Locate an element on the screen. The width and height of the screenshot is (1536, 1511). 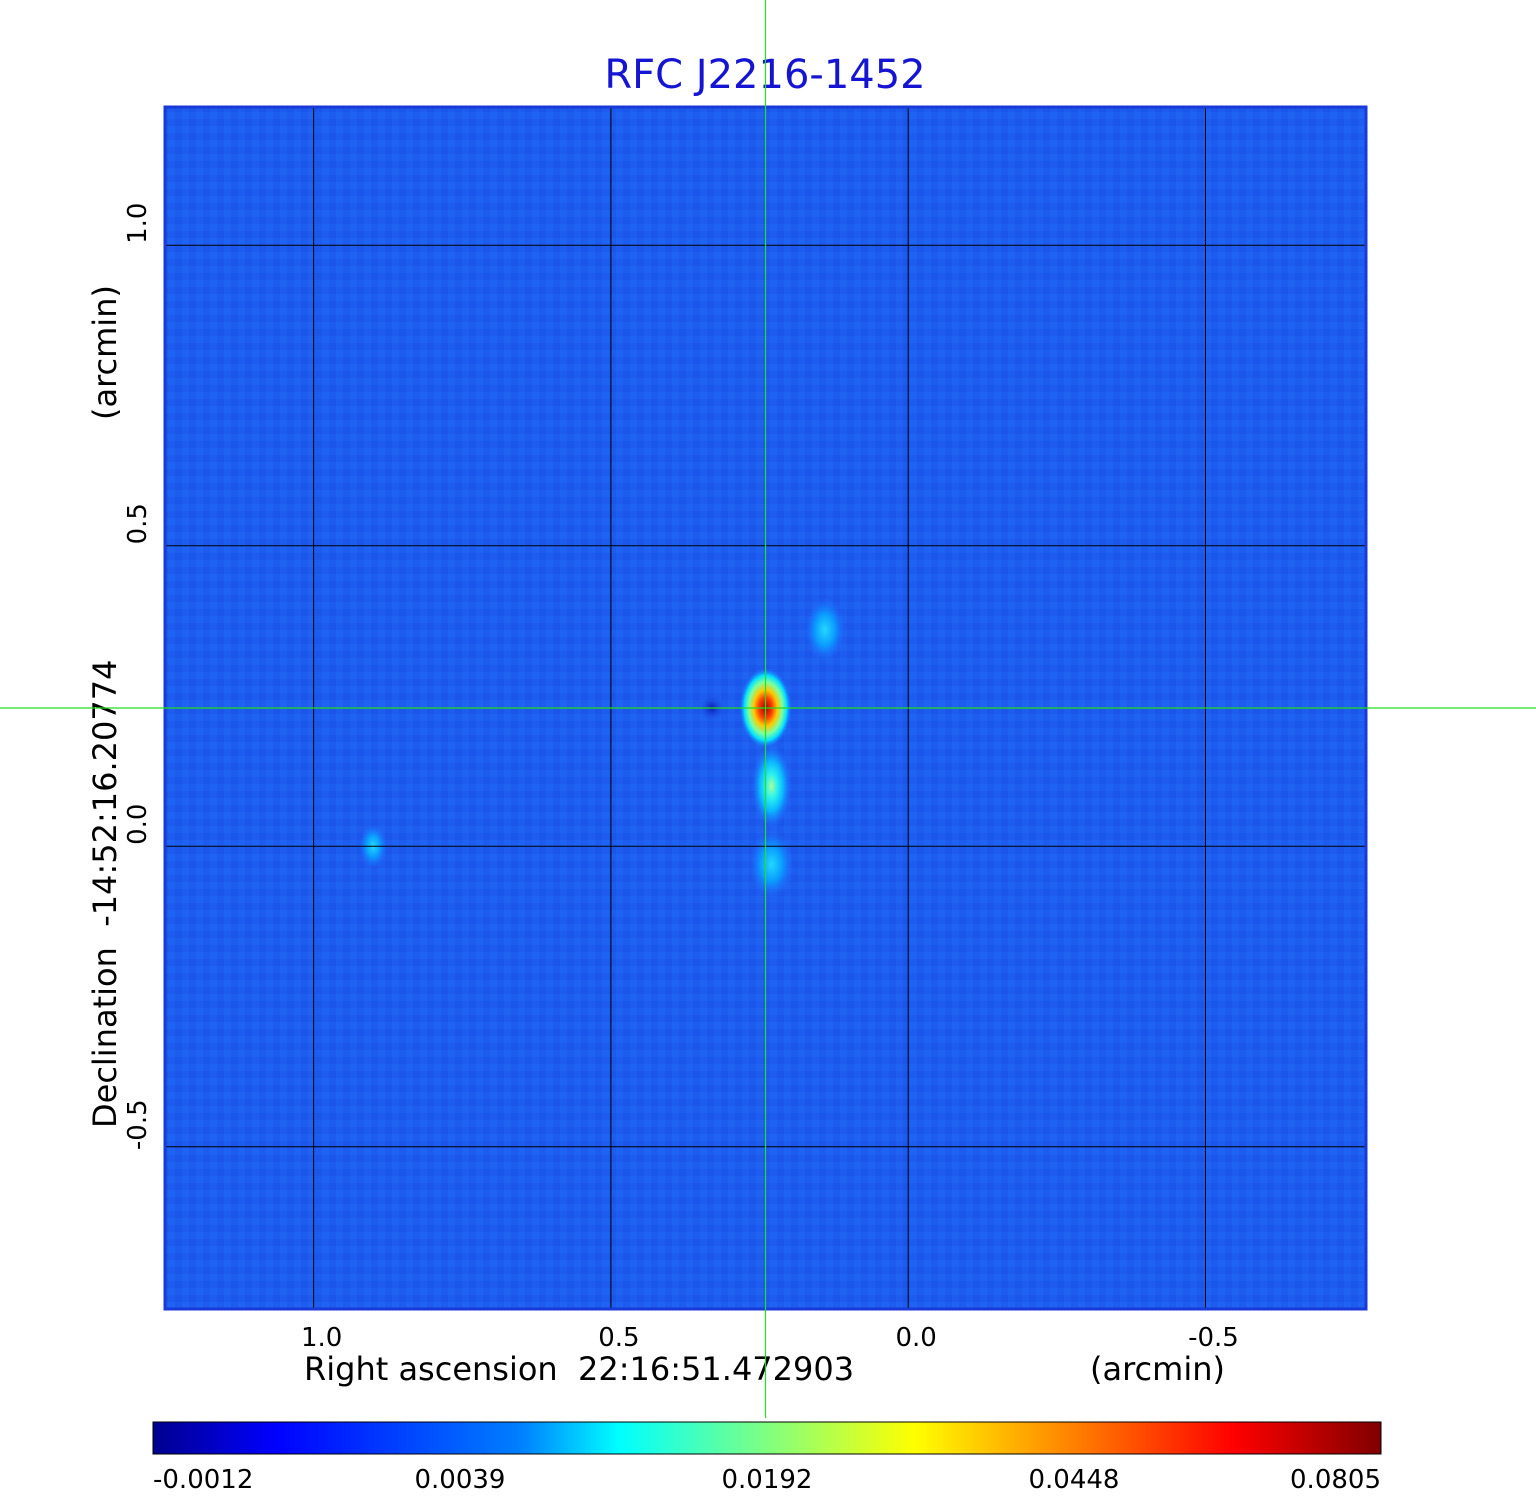
colorbar is located at coordinates (767, 1438).